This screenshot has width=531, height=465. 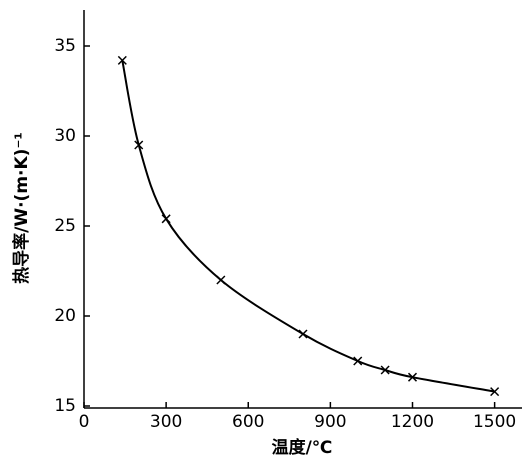 What do you see at coordinates (302, 447) in the screenshot?
I see `x-axis-label: 温度/℃` at bounding box center [302, 447].